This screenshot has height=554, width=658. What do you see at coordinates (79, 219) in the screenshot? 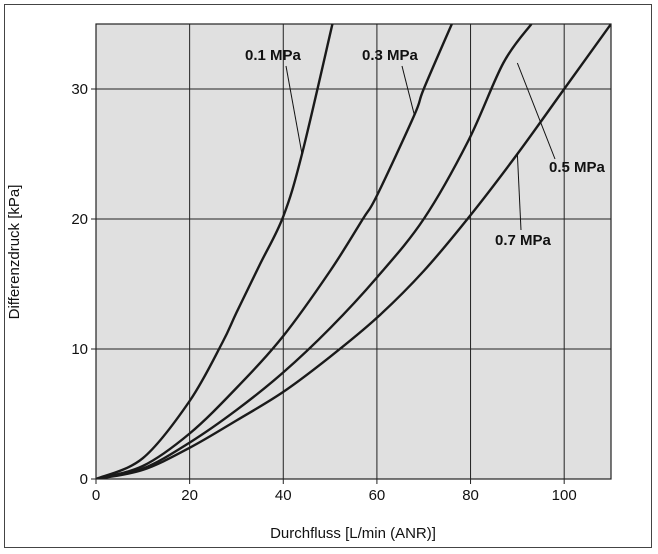
I see `y-tick-label: 20` at bounding box center [79, 219].